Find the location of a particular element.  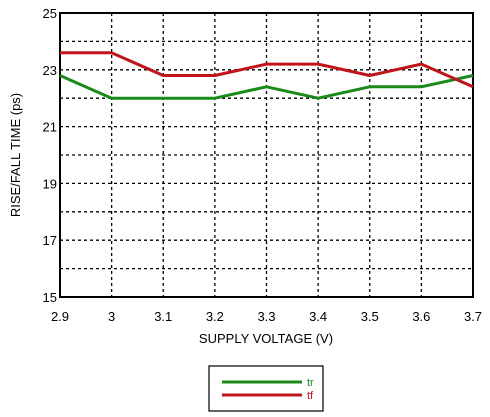

y-tick-label: 21 is located at coordinates (50, 127).